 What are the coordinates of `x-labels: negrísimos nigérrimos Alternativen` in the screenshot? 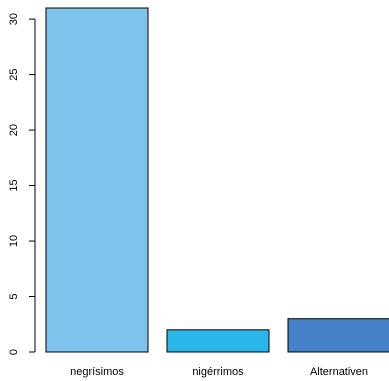 It's located at (219, 372).